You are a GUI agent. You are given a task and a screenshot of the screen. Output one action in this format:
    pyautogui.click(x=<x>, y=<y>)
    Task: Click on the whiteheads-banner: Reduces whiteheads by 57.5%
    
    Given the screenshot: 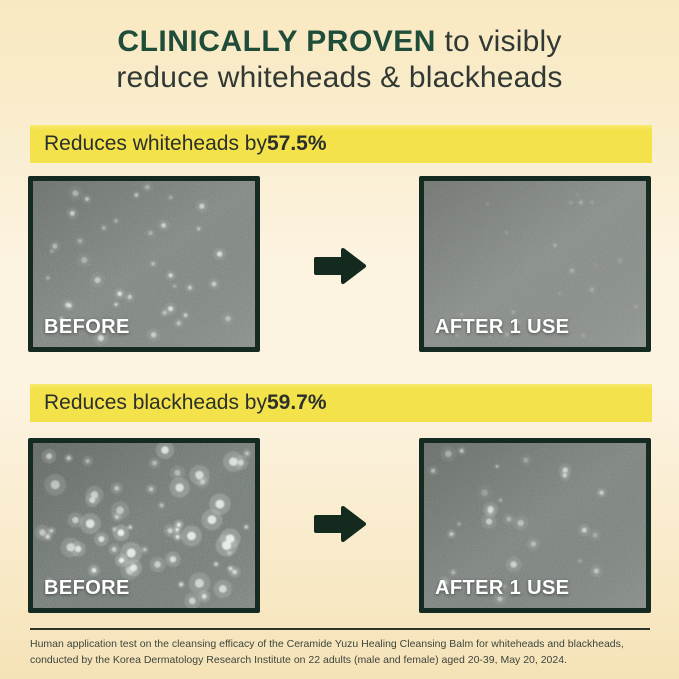 What is the action you would take?
    pyautogui.click(x=341, y=144)
    